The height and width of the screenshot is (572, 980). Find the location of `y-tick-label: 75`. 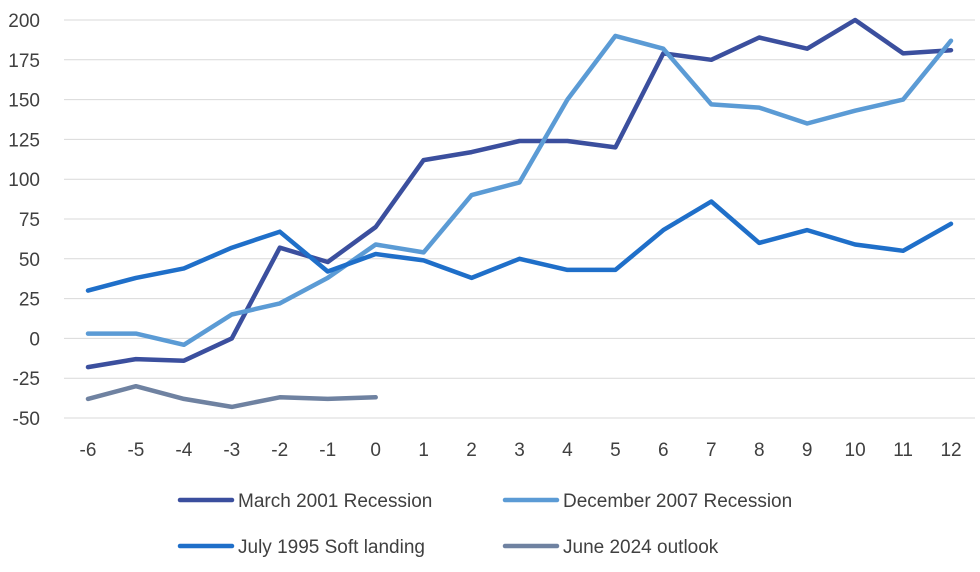

y-tick-label: 75 is located at coordinates (29, 220).